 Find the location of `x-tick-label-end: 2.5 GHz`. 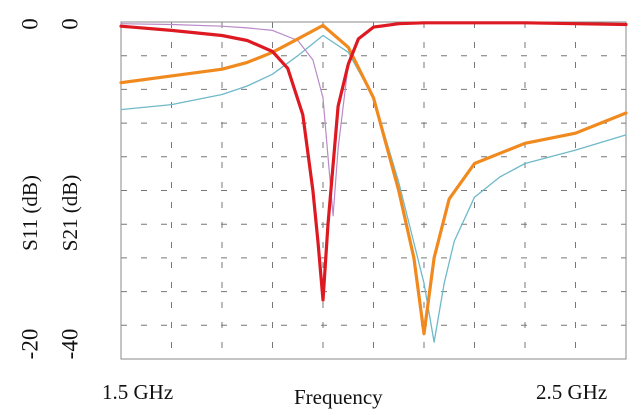

x-tick-label-end: 2.5 GHz is located at coordinates (572, 392).